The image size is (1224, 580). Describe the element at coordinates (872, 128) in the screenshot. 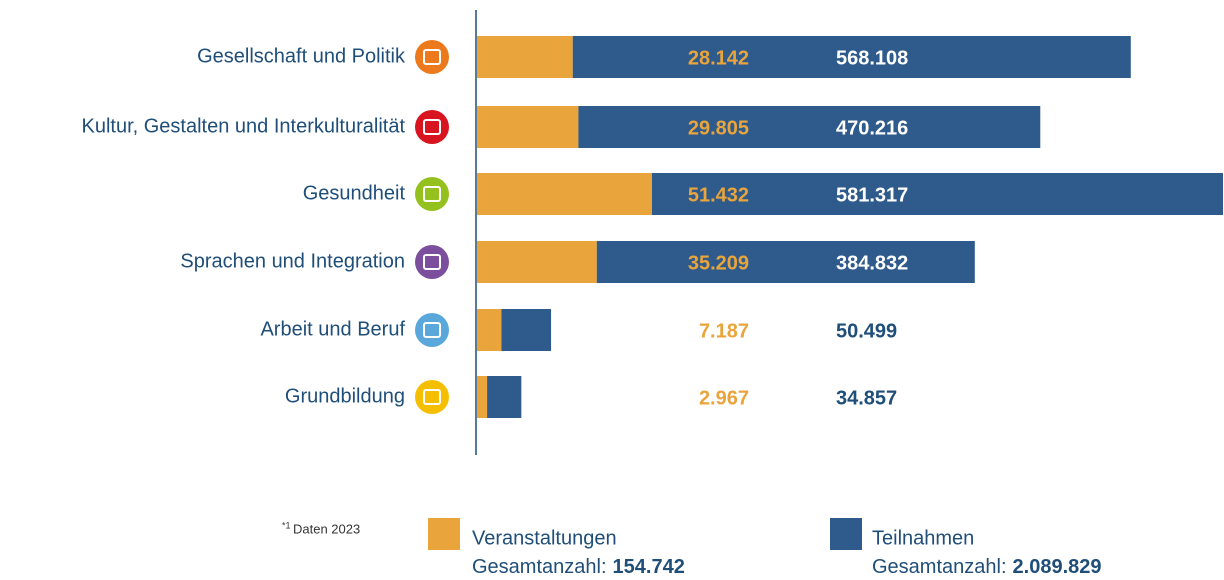

I see `value-label: 470.216` at that location.